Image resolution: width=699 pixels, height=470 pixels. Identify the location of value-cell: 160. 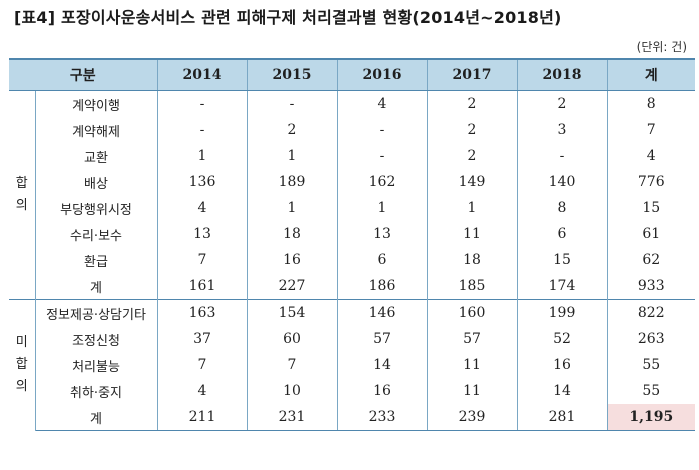
(472, 312).